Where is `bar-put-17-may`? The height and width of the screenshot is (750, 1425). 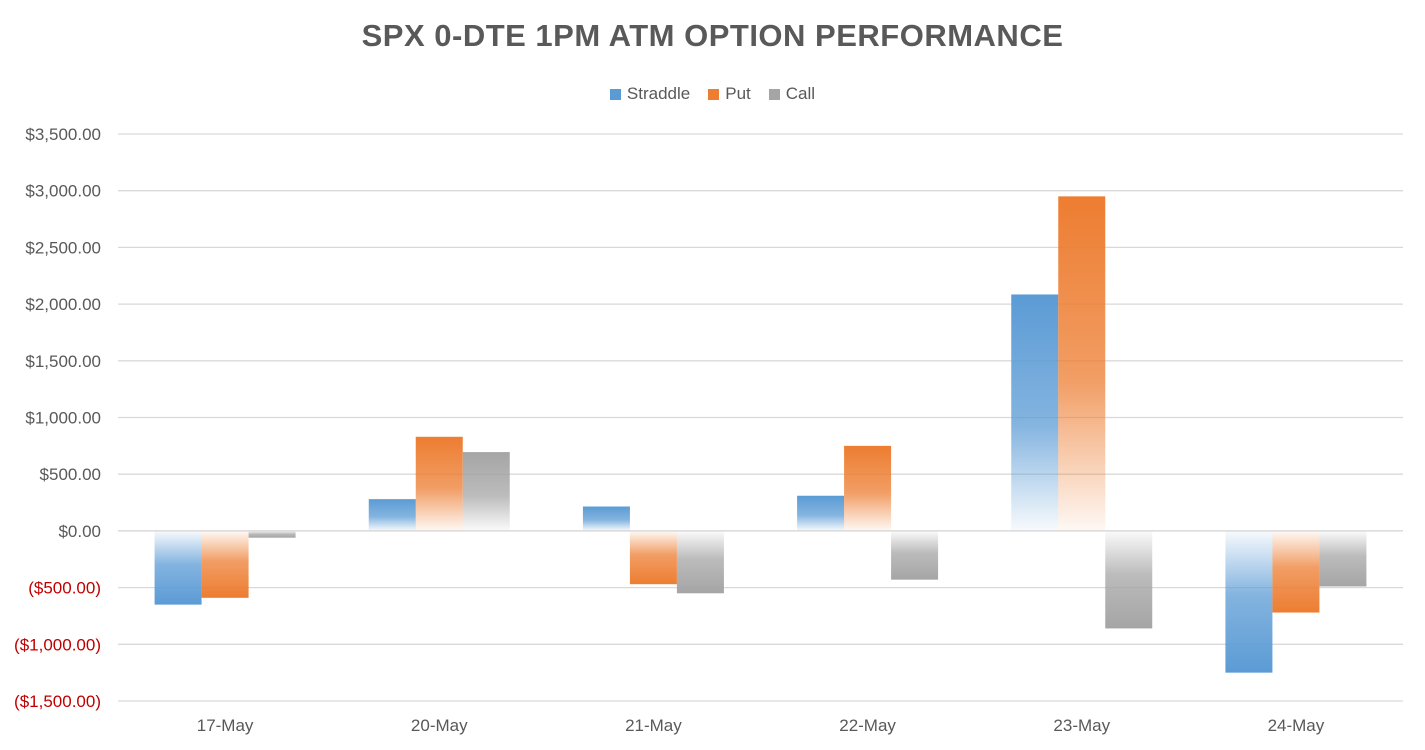
bar-put-17-may is located at coordinates (225, 564).